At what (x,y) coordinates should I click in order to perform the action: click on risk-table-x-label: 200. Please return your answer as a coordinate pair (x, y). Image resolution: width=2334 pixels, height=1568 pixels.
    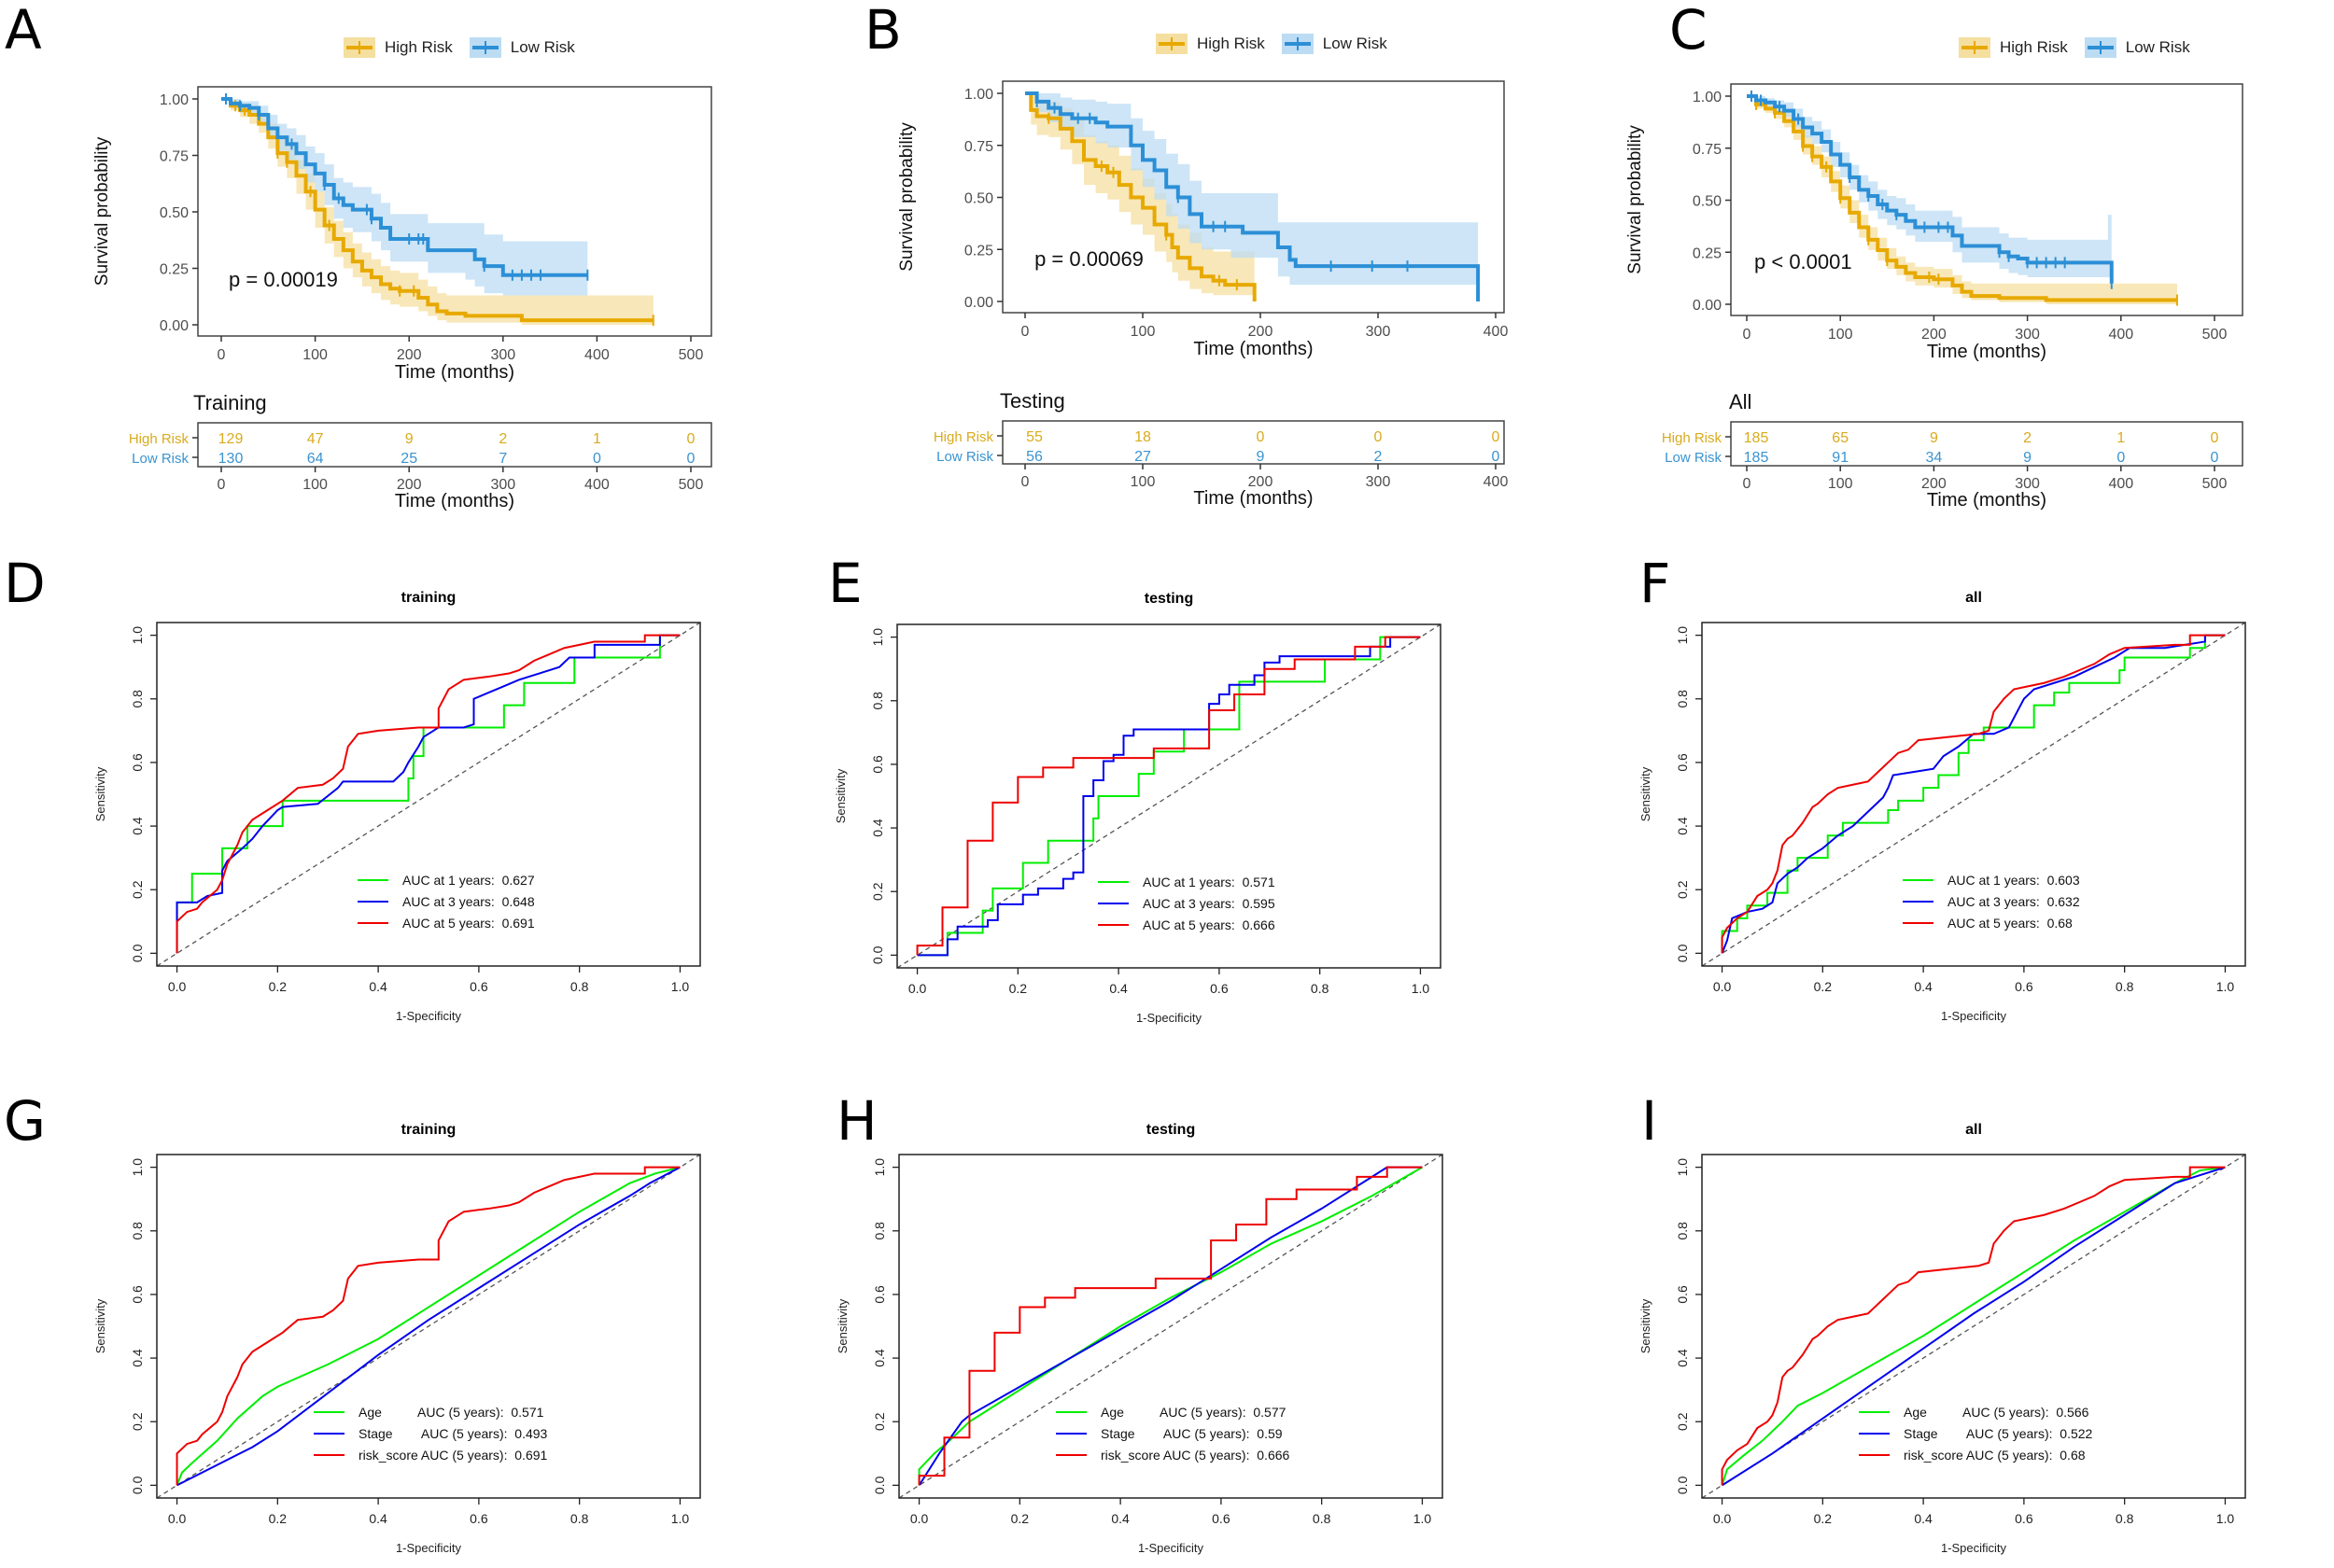
    Looking at the image, I should click on (1260, 482).